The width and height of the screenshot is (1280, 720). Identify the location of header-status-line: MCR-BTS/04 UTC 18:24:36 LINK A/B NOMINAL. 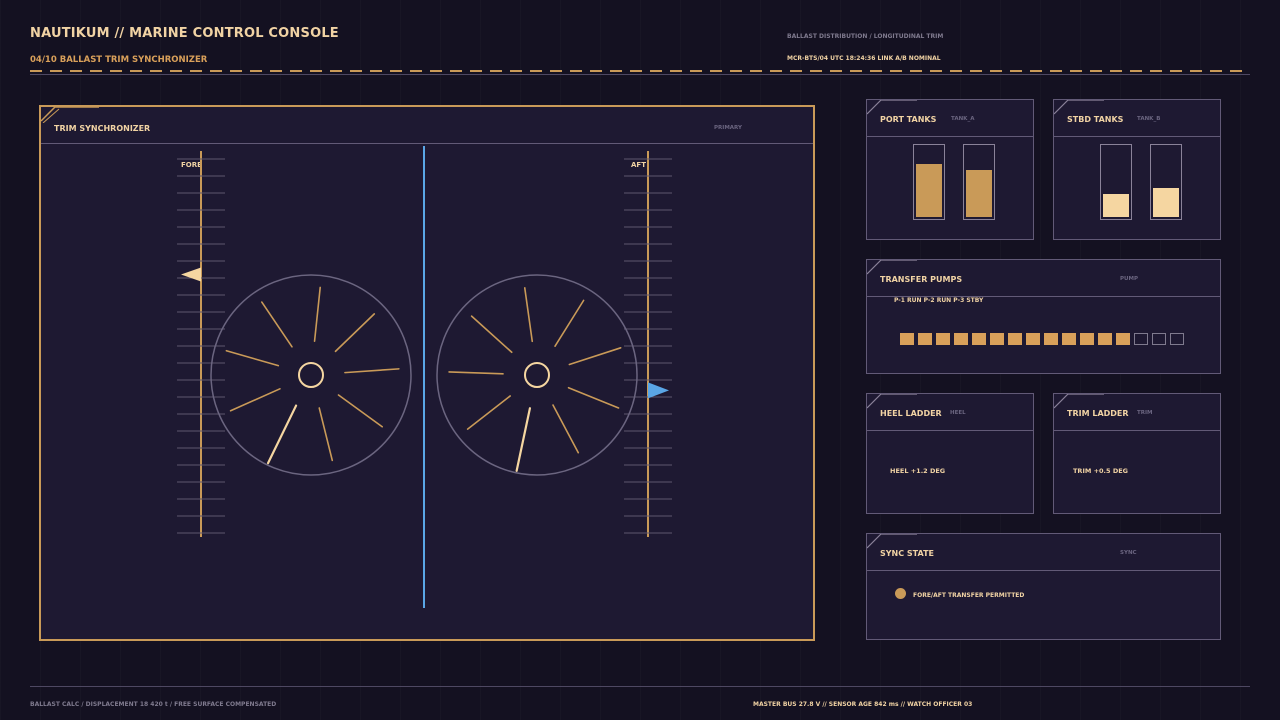
(864, 58).